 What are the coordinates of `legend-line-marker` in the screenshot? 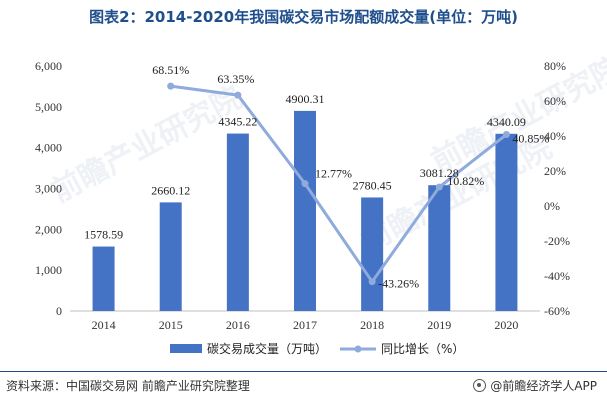 It's located at (358, 349).